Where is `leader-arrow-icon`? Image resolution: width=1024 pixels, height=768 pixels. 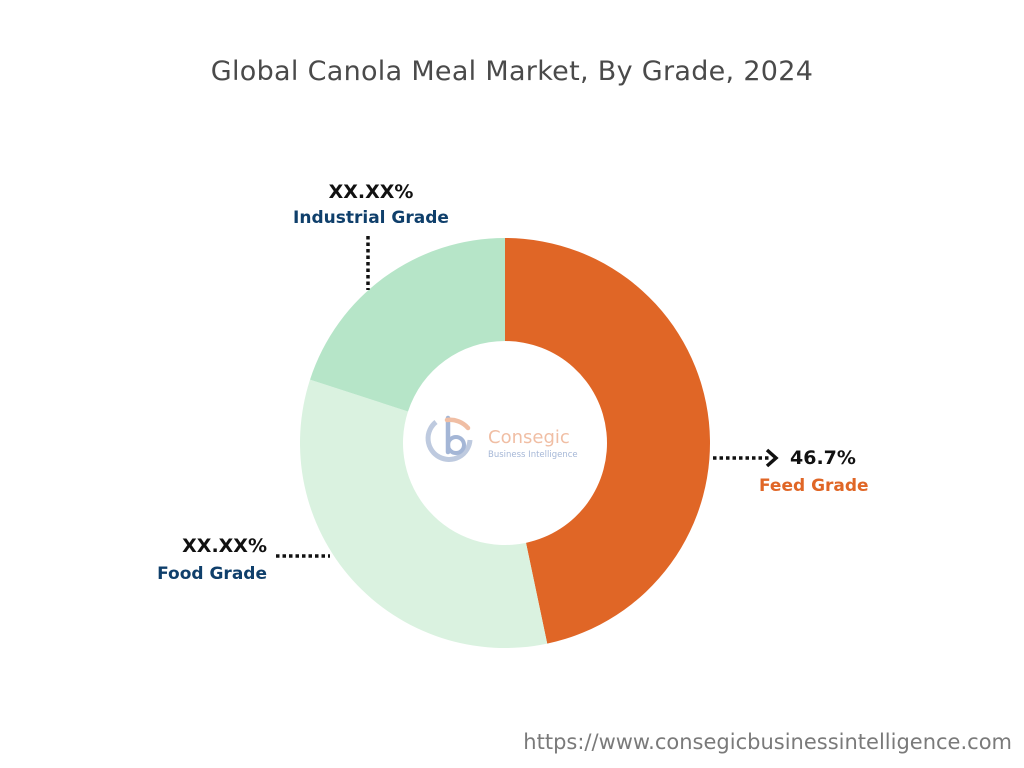 leader-arrow-icon is located at coordinates (772, 458).